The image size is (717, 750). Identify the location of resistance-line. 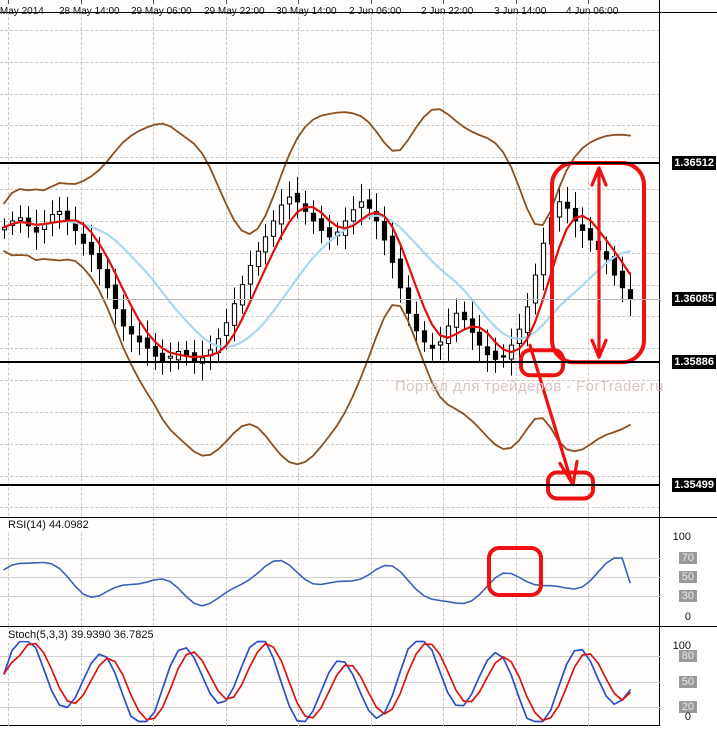
(330, 162).